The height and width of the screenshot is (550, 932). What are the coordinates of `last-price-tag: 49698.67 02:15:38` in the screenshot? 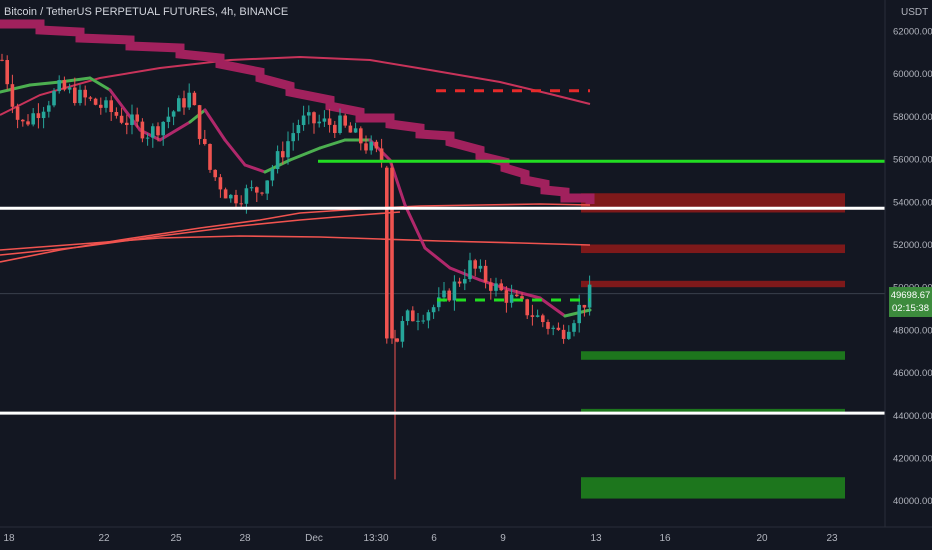 It's located at (910, 302).